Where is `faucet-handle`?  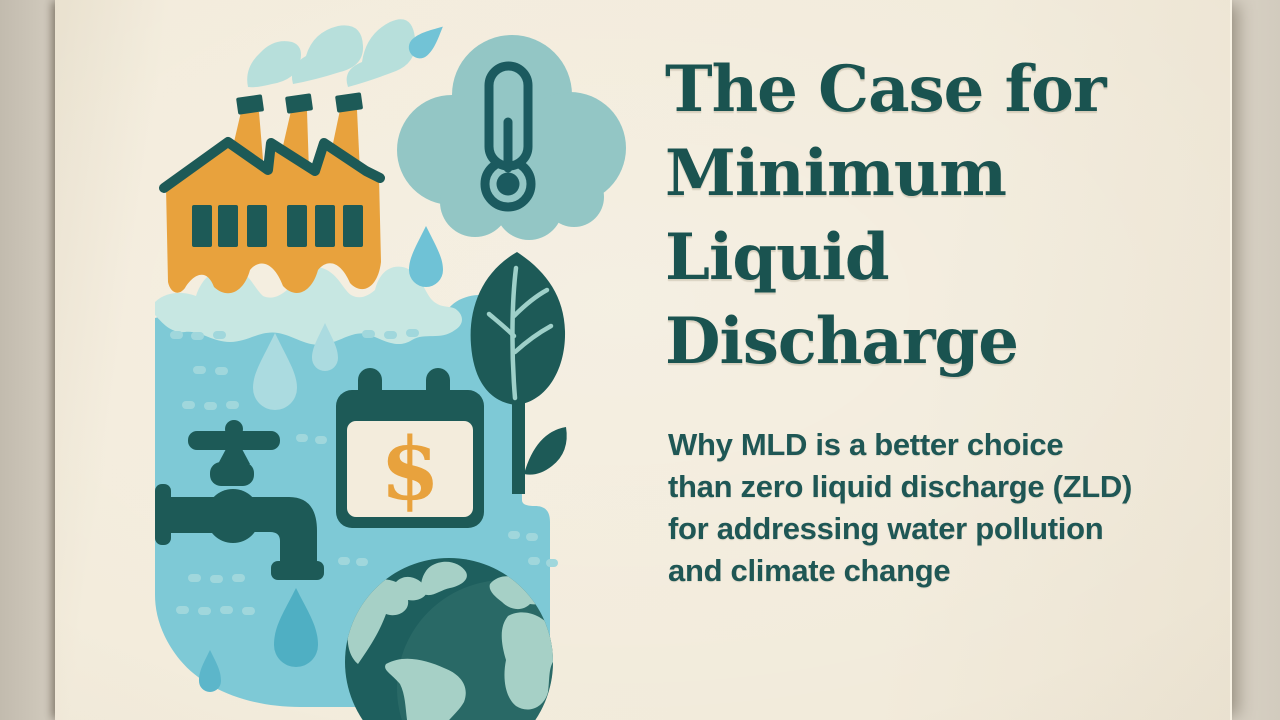
faucet-handle is located at coordinates (234, 440).